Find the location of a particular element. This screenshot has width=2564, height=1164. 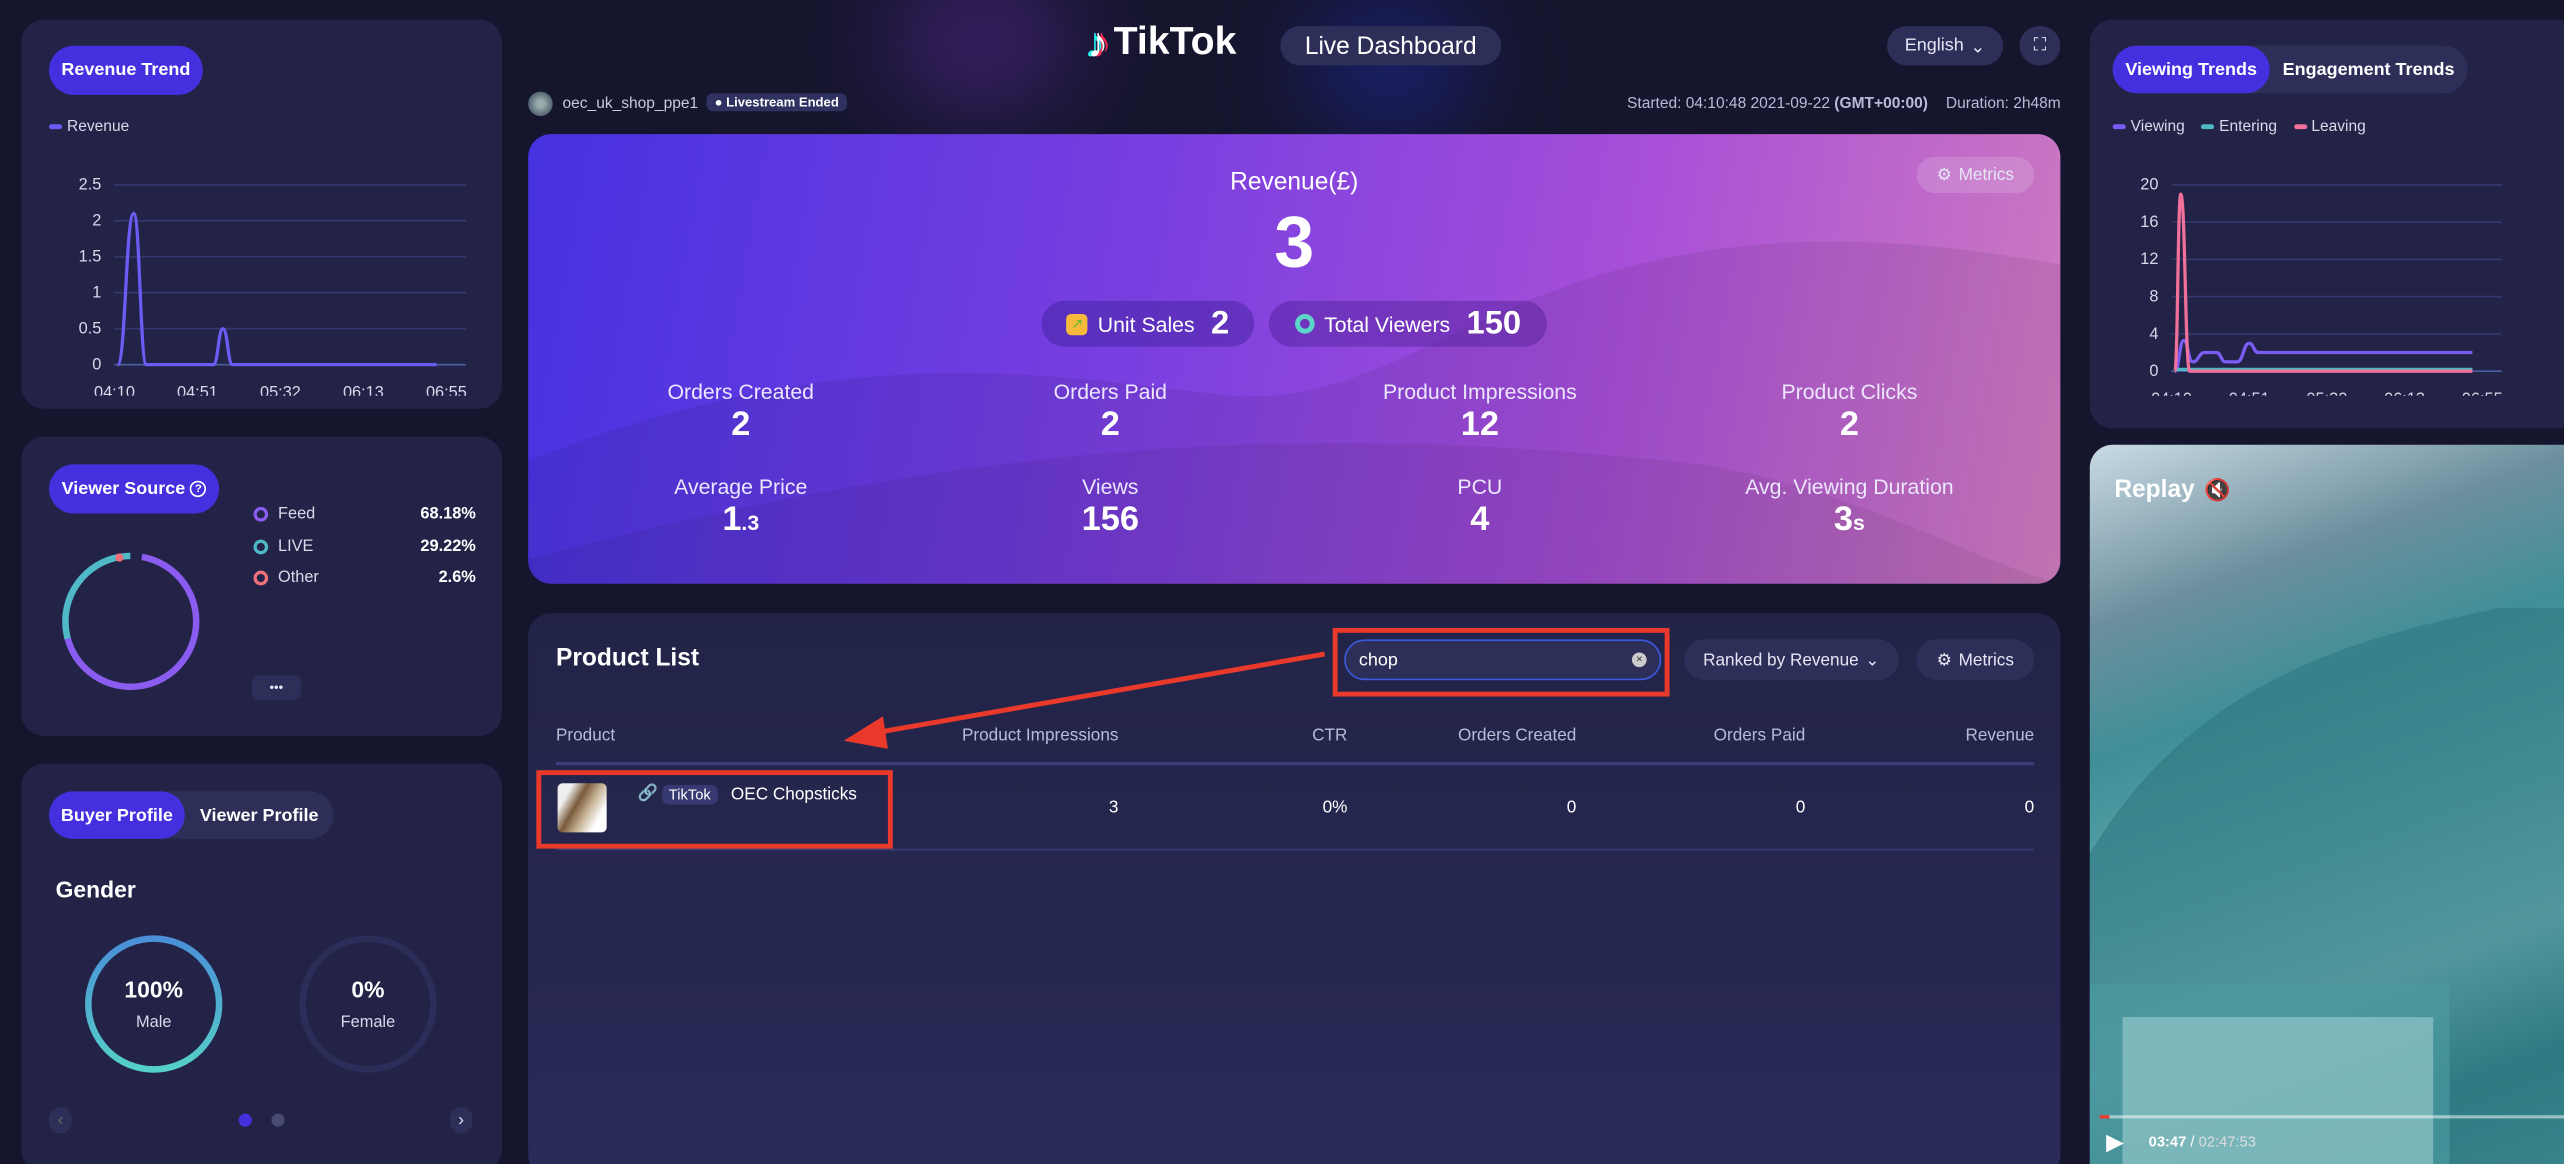

revenue-legend: Revenue is located at coordinates (89, 127).